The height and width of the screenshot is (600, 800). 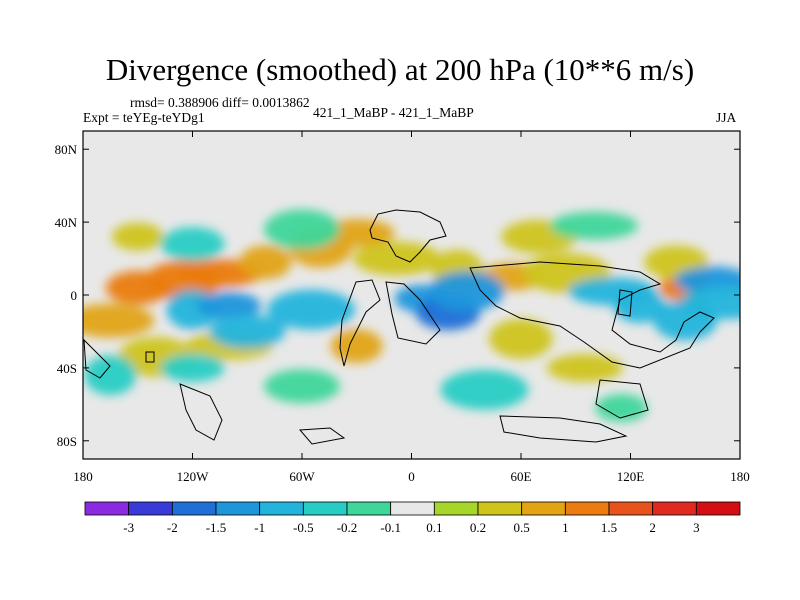 What do you see at coordinates (434, 527) in the screenshot?
I see `colorbar-label: 0.1` at bounding box center [434, 527].